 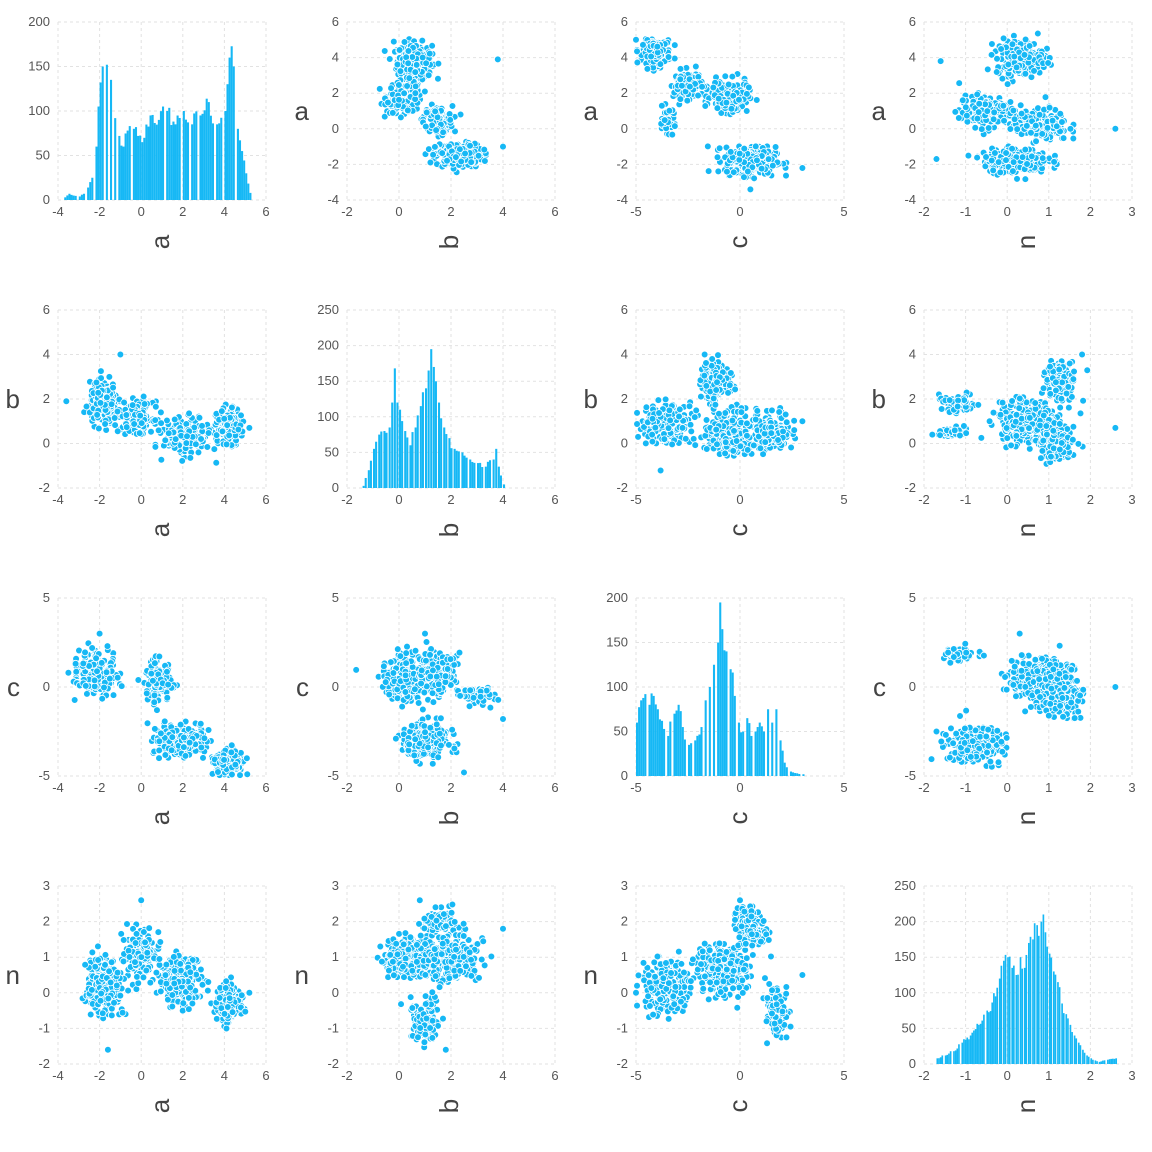 What do you see at coordinates (328, 309) in the screenshot?
I see `y-tick-label: 250` at bounding box center [328, 309].